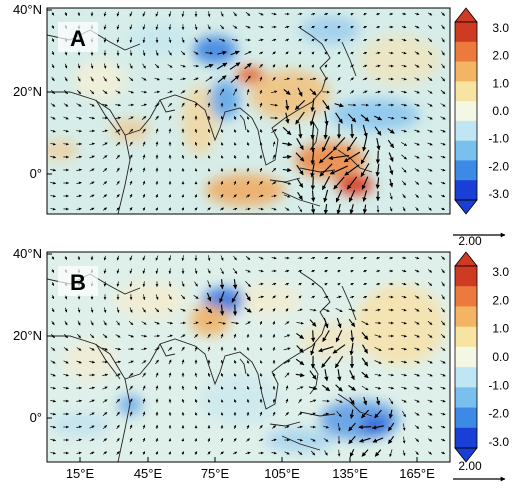 Image resolution: width=512 pixels, height=490 pixels. I want to click on colorbar-b-bands, so click(466, 357).